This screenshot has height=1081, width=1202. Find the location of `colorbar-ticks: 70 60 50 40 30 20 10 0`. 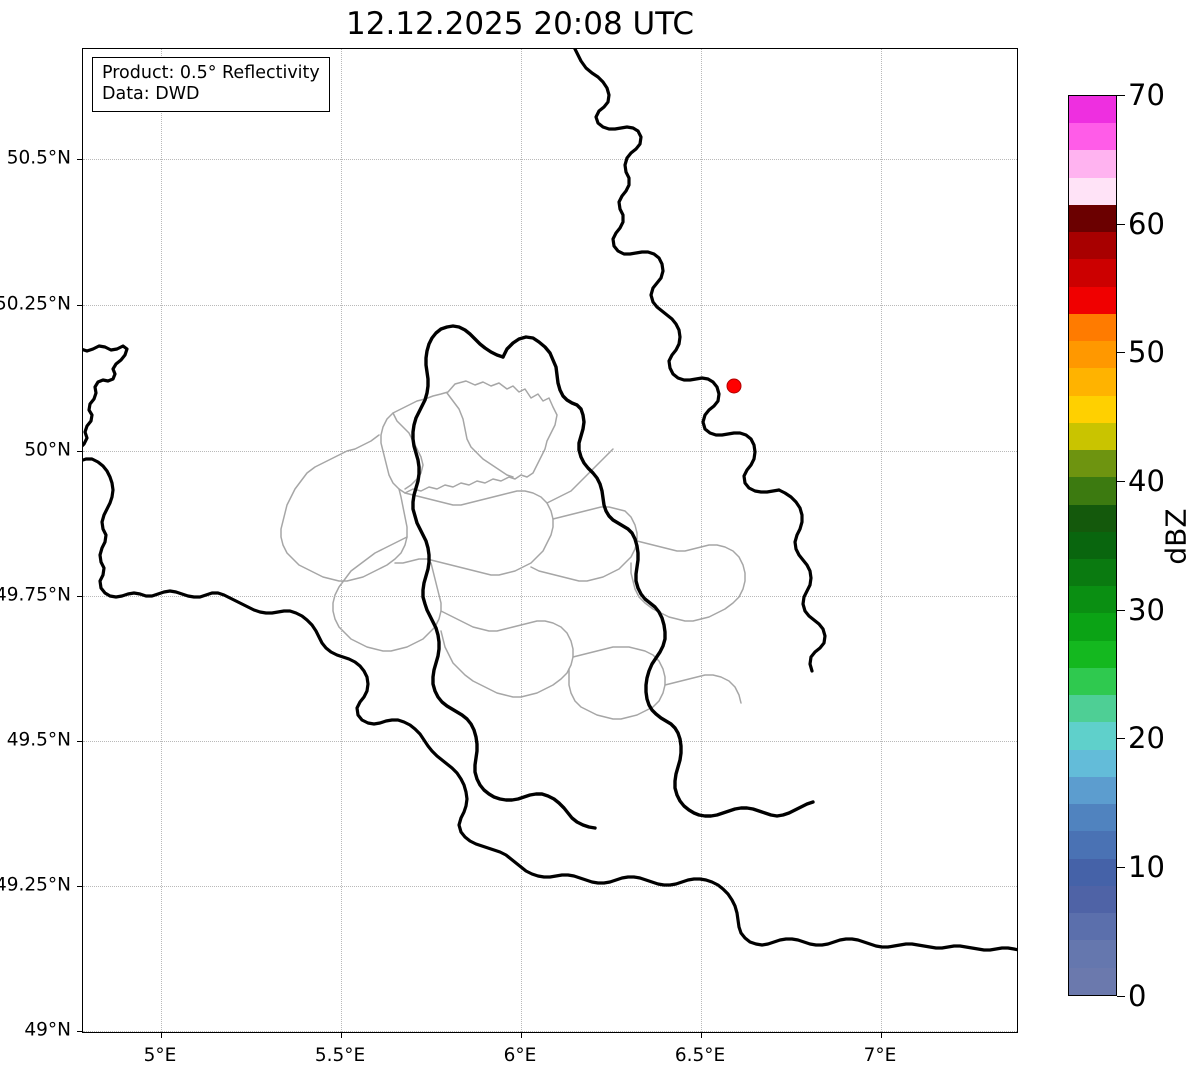

colorbar-ticks: 70 60 50 40 30 20 10 0 is located at coordinates (1157, 545).